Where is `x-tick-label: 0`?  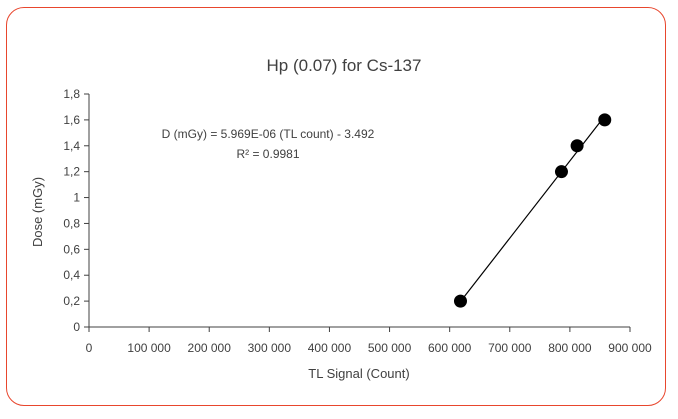
x-tick-label: 0 is located at coordinates (89, 348).